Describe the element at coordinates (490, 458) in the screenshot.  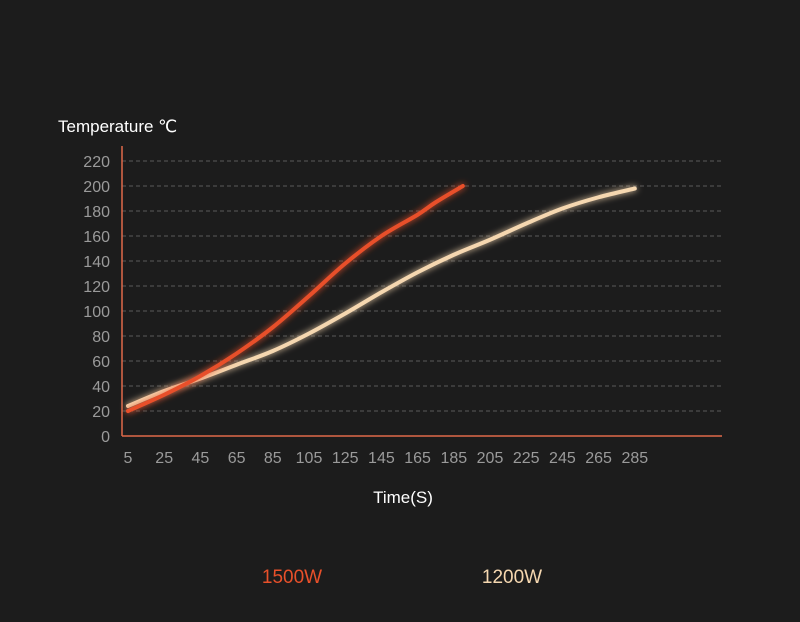
I see `x-tick-label: 205` at that location.